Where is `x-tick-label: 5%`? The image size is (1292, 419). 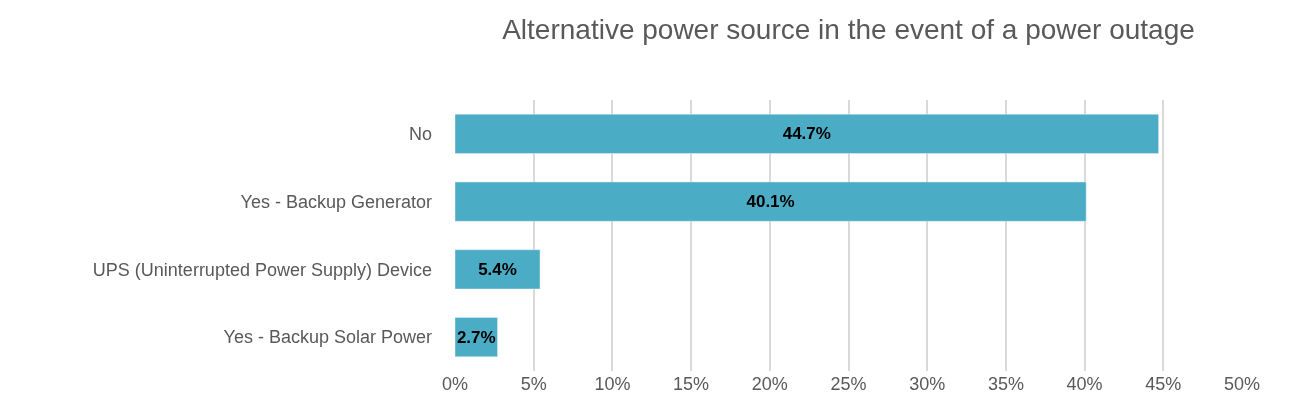 x-tick-label: 5% is located at coordinates (533, 384).